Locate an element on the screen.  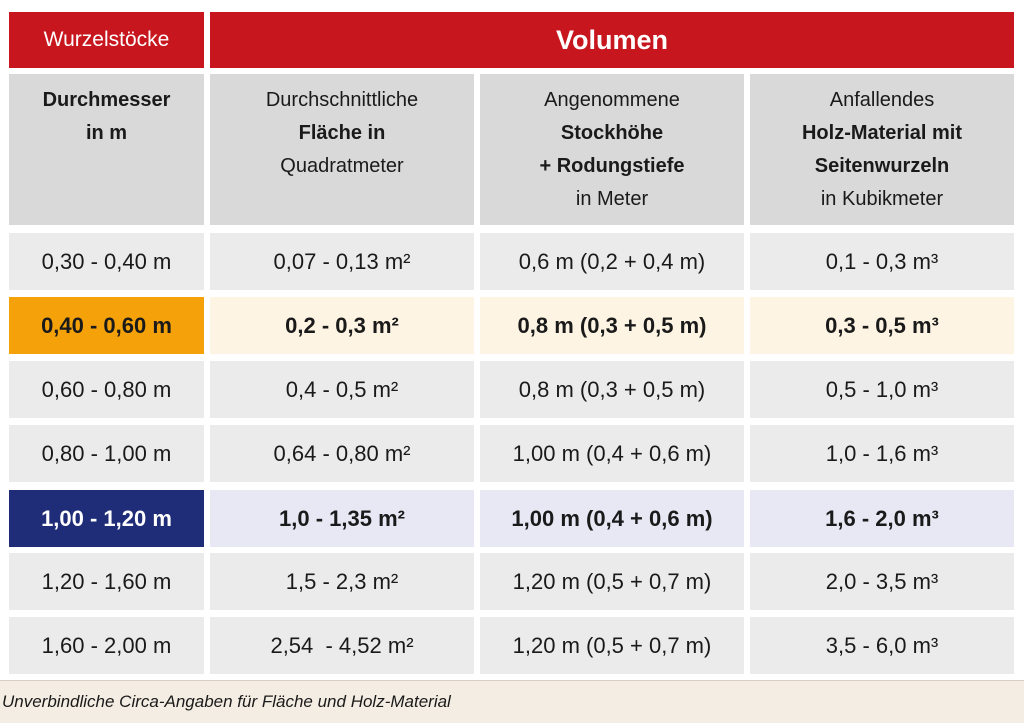
area-value: 0,2 - 0,3 m² is located at coordinates (342, 325).